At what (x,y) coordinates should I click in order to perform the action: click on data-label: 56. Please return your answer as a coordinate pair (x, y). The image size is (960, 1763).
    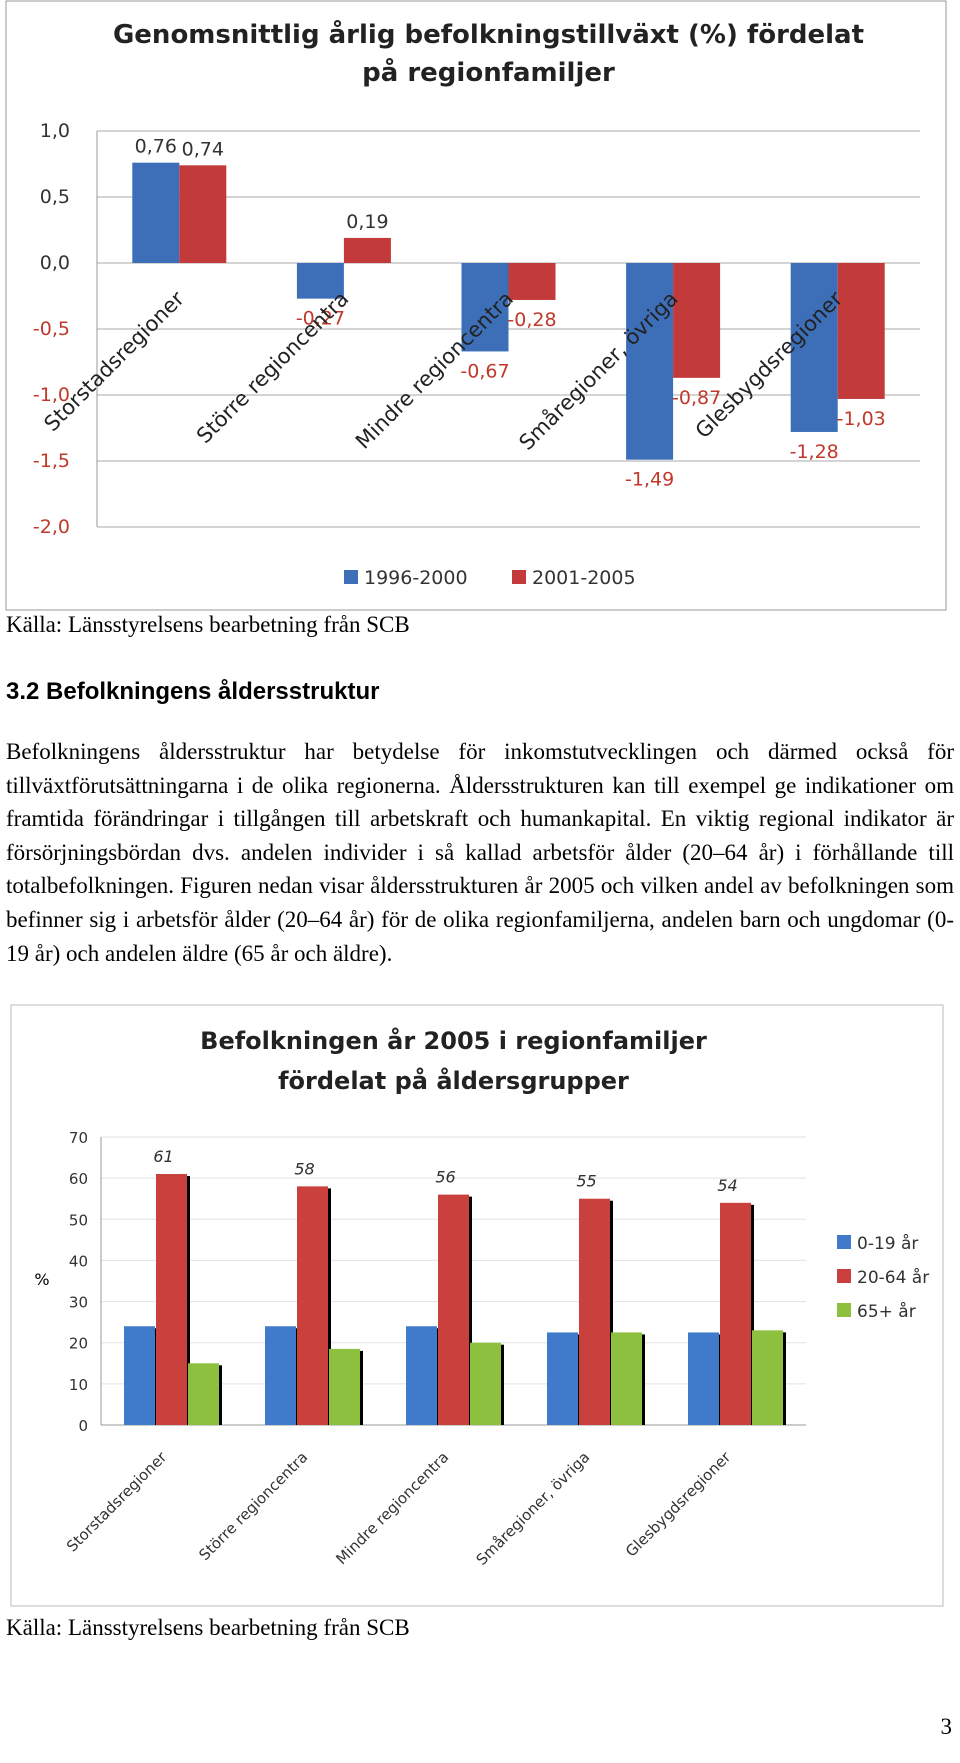
    Looking at the image, I should click on (445, 1177).